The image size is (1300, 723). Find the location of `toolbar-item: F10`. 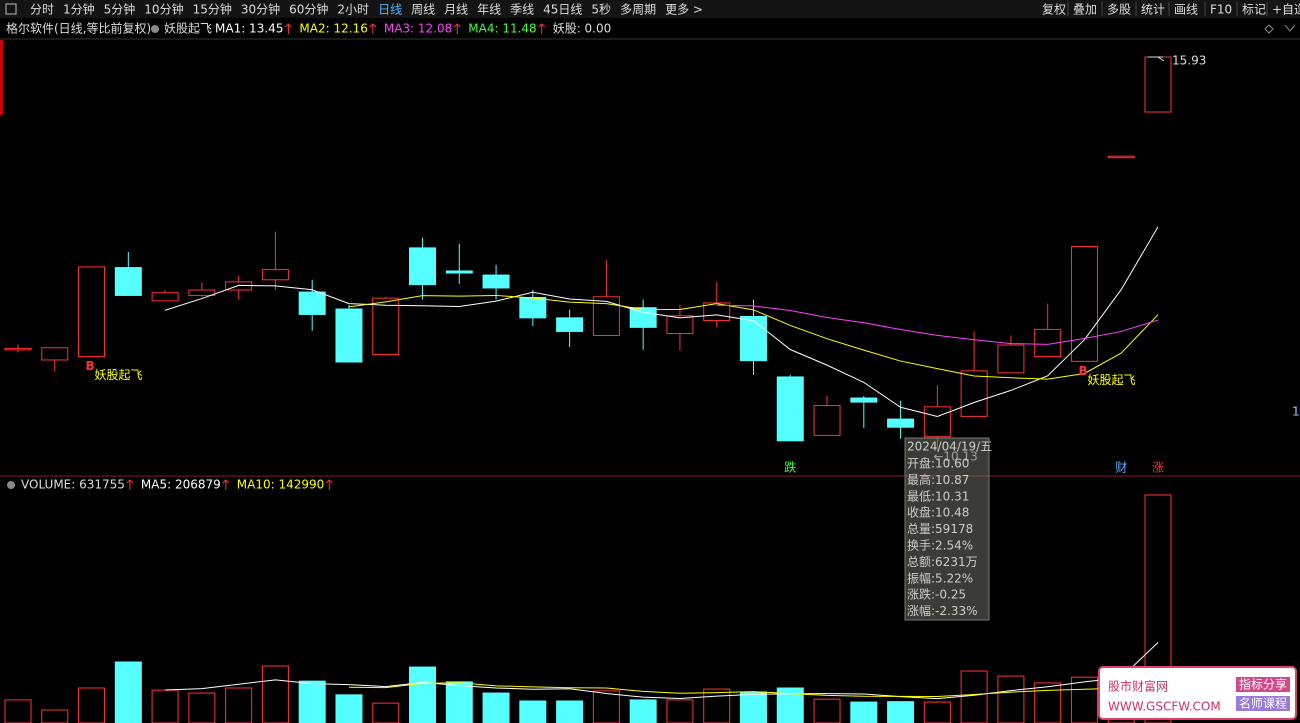

toolbar-item: F10 is located at coordinates (1221, 10).